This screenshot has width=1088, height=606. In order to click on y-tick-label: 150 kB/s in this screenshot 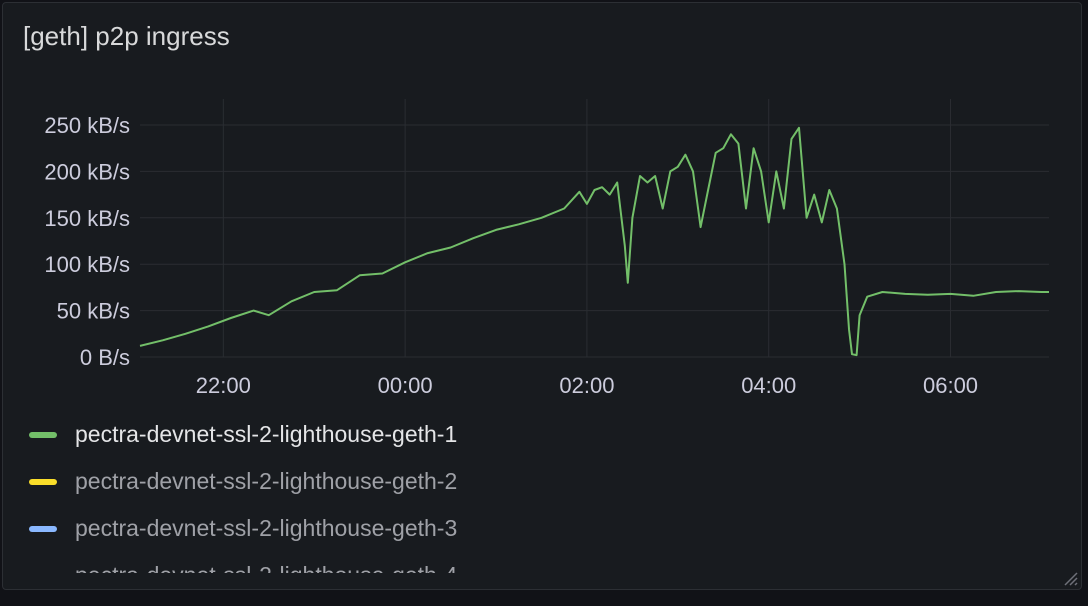, I will do `click(87, 218)`.